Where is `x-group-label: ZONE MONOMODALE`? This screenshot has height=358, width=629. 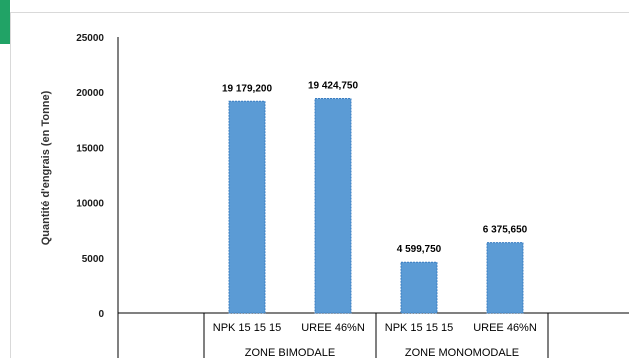 x-group-label: ZONE MONOMODALE is located at coordinates (462, 352).